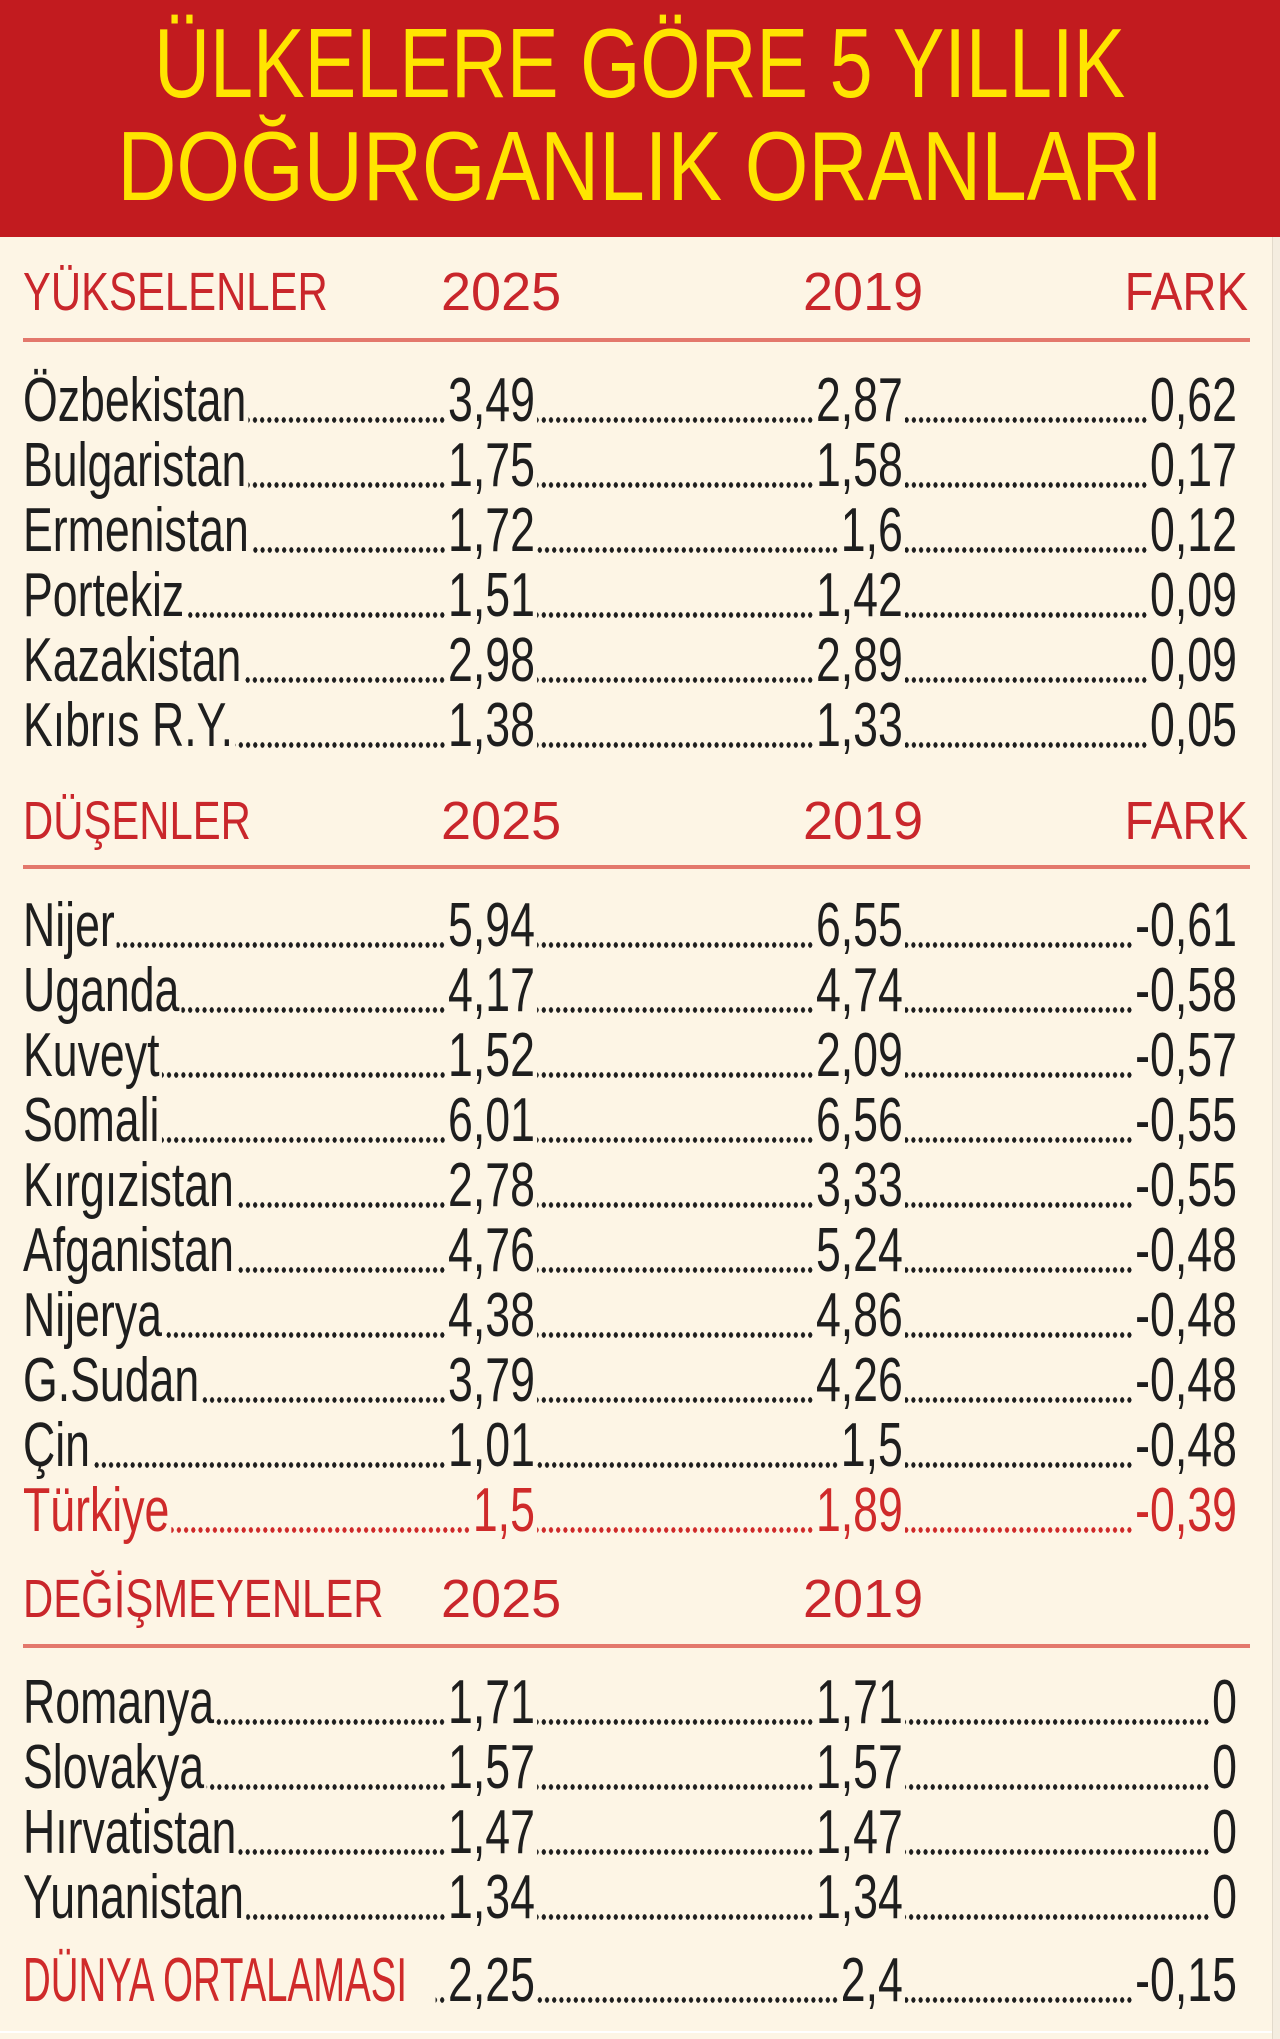  I want to click on value-2025: 1,51, so click(491, 595).